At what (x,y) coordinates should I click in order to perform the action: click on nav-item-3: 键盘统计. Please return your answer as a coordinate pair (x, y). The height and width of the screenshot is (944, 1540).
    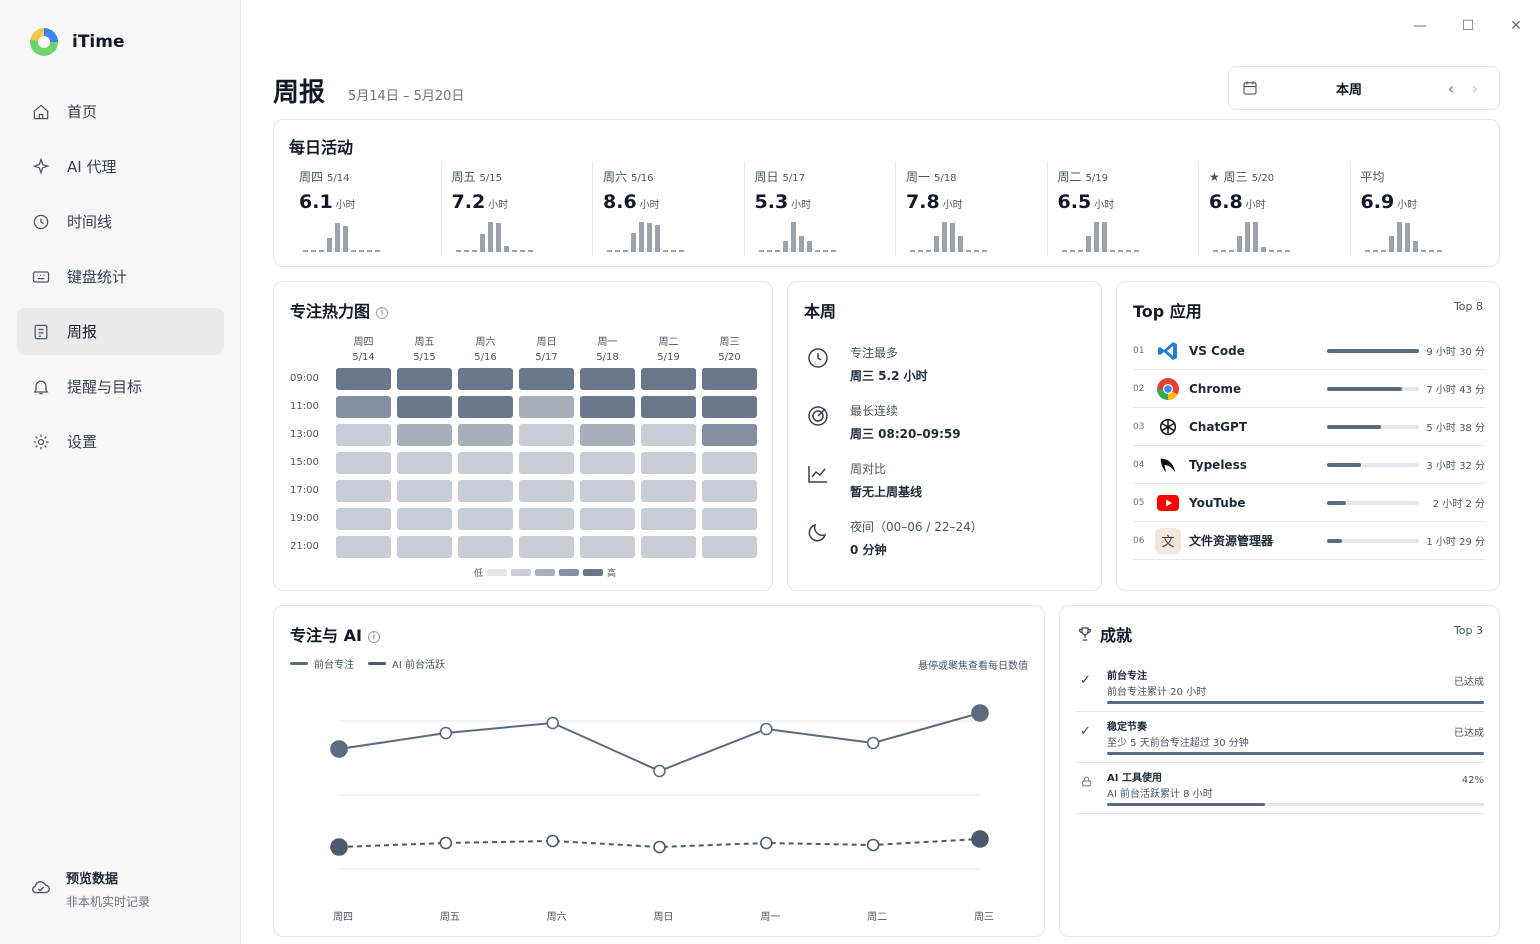
    Looking at the image, I should click on (120, 276).